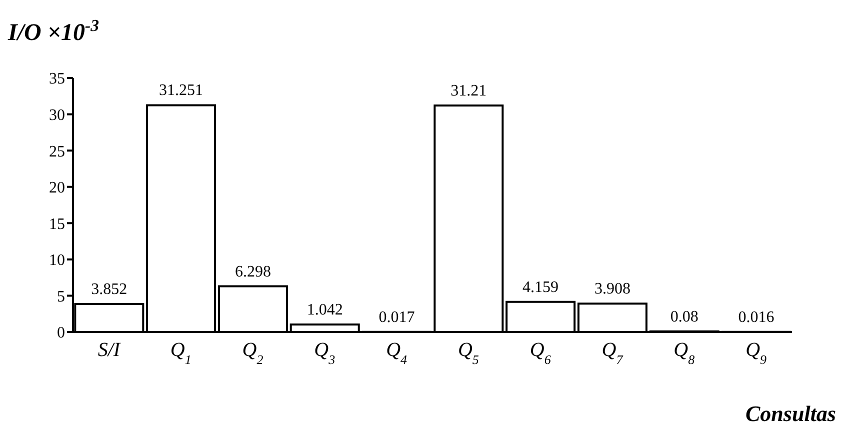 This screenshot has width=844, height=430. Describe the element at coordinates (110, 350) in the screenshot. I see `x-tick-label: S/I` at that location.